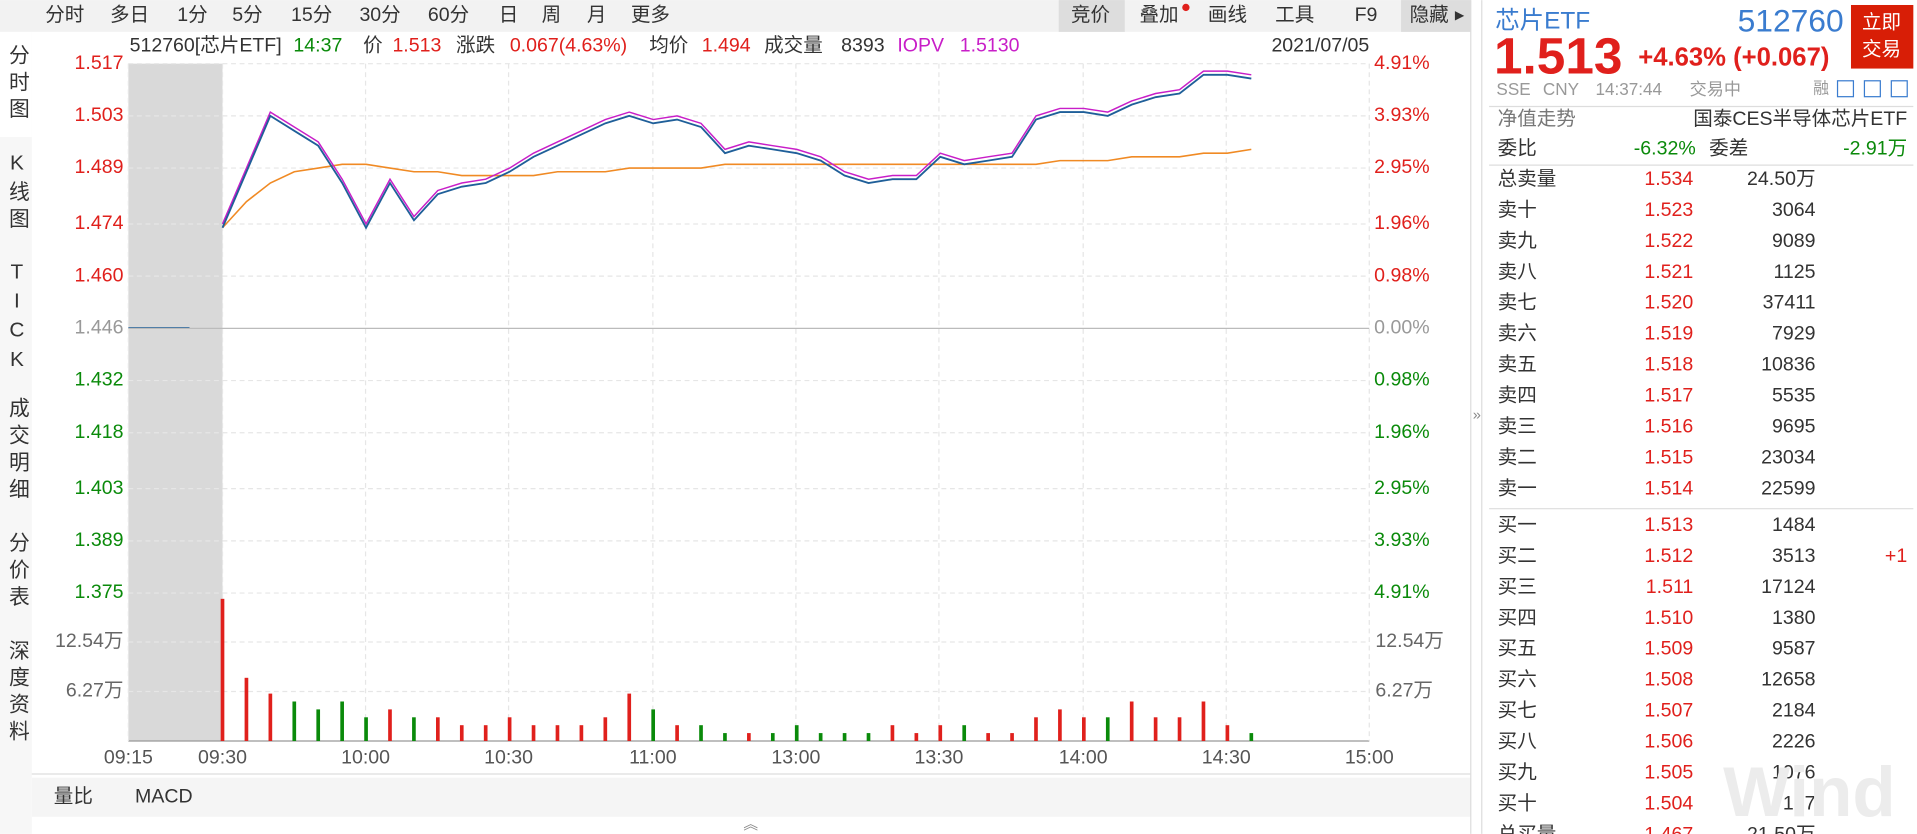  Describe the element at coordinates (379, 15) in the screenshot. I see `tab: 30分` at that location.